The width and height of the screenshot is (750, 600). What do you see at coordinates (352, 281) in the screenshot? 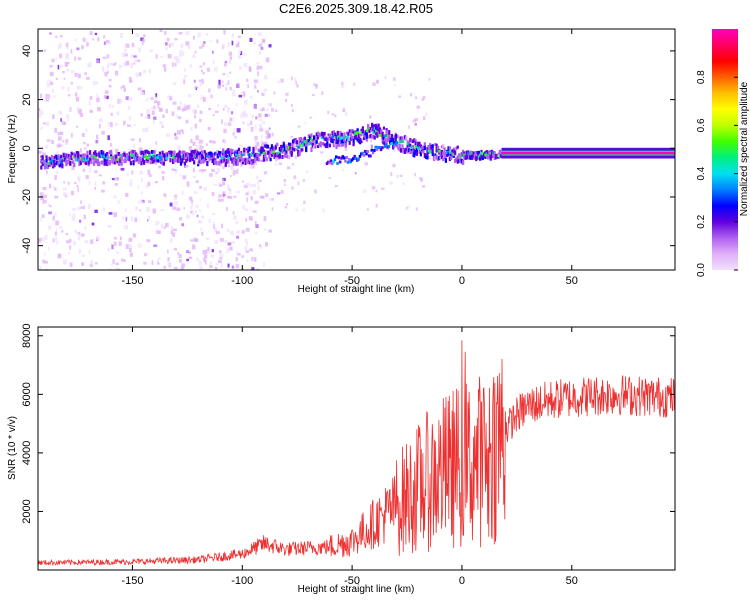
I see `x-tick-label: -50` at bounding box center [352, 281].